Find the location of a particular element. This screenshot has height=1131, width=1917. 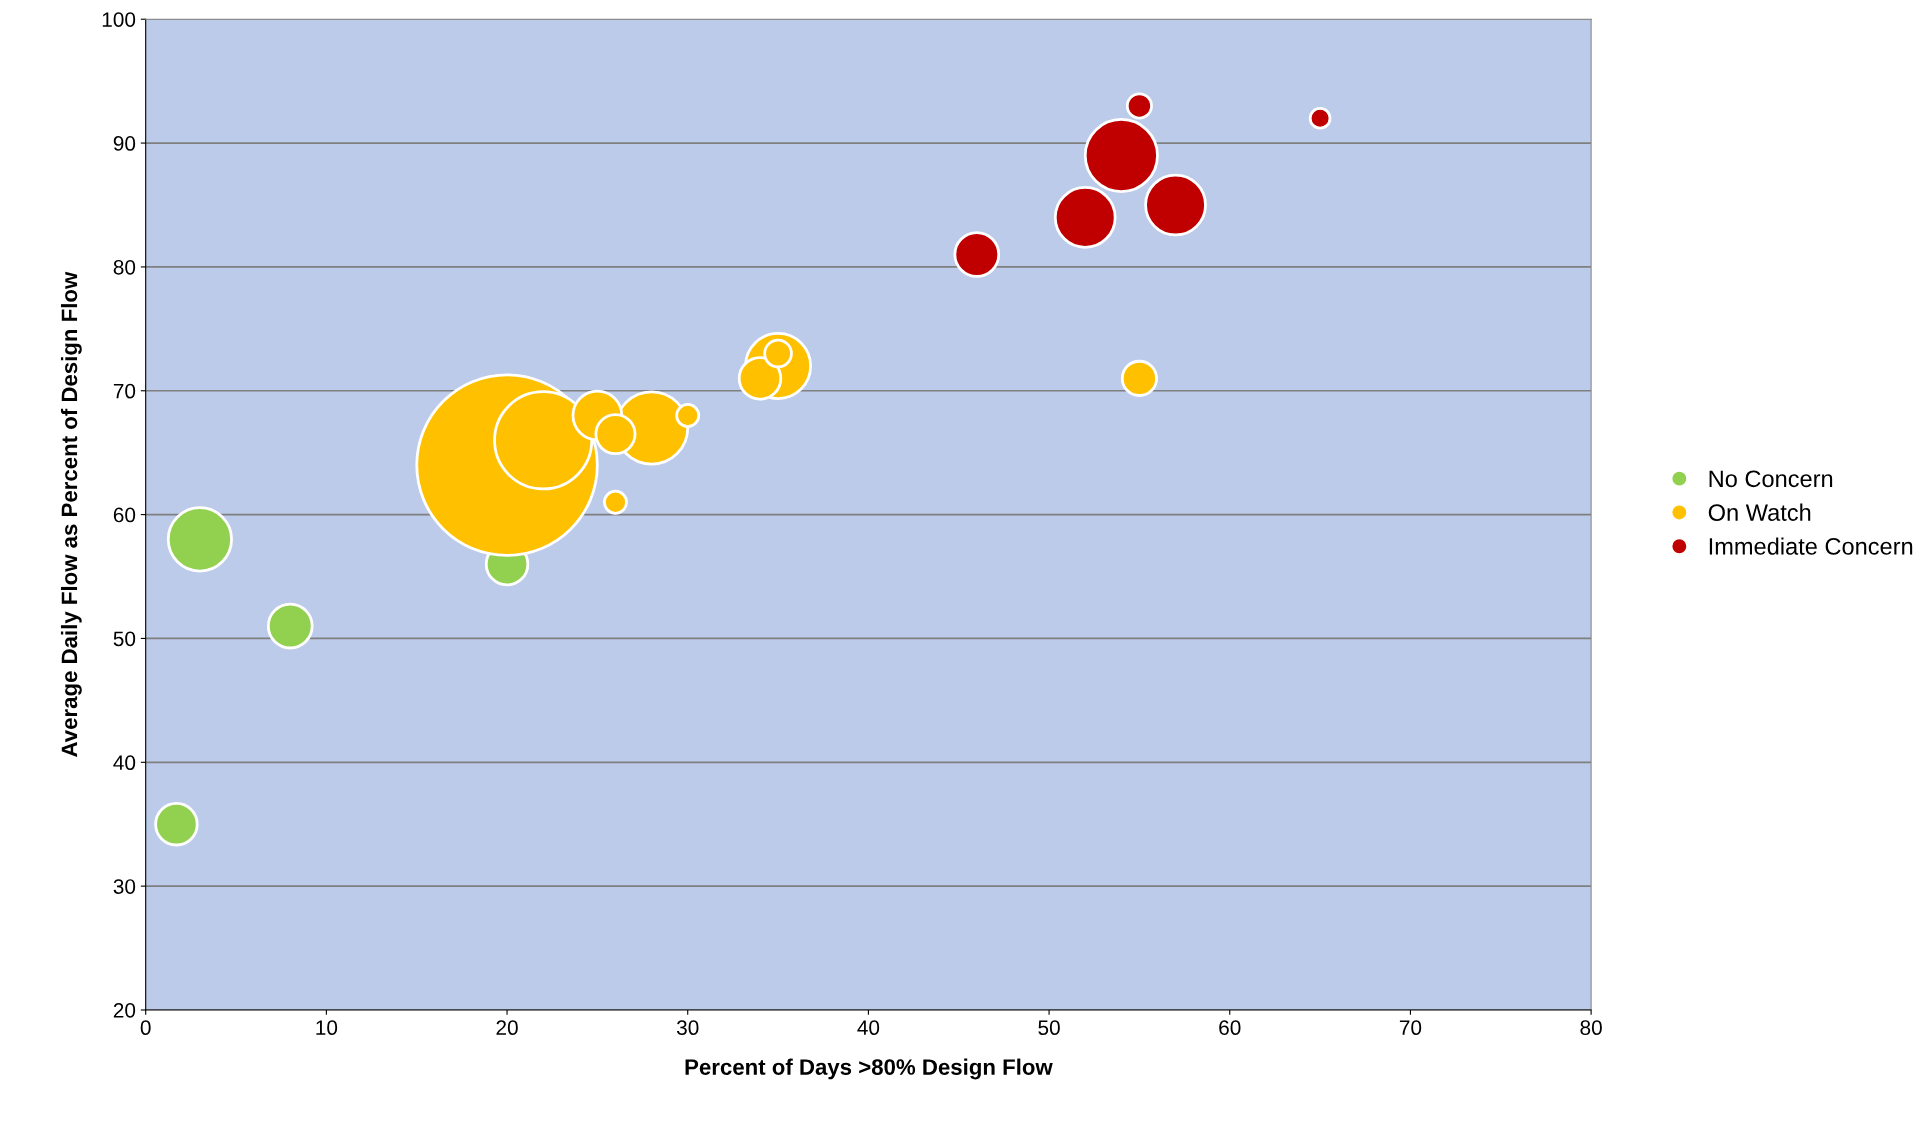

x-tick-label: 20 is located at coordinates (507, 1028).